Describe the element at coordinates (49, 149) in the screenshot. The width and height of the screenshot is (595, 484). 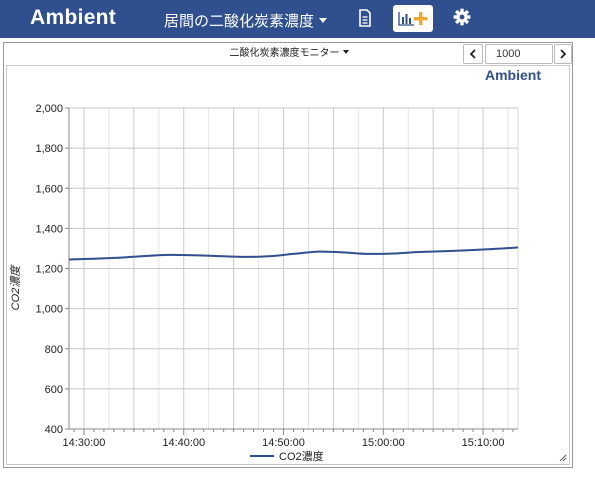
I see `y-tick-label: 1,800` at that location.